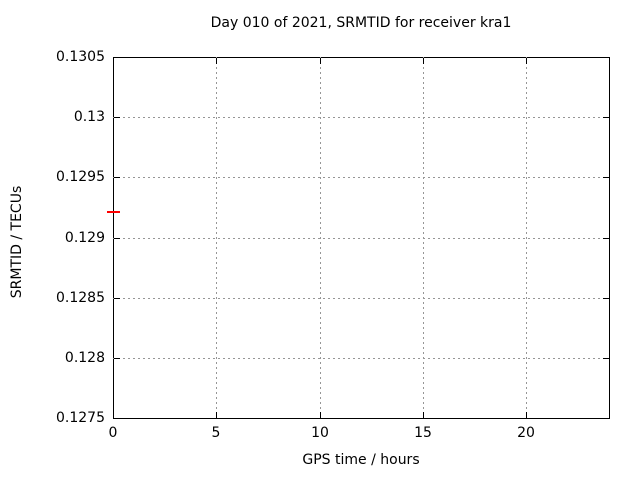 This screenshot has height=480, width=640. I want to click on y-tick-label: 0.1275, so click(80, 418).